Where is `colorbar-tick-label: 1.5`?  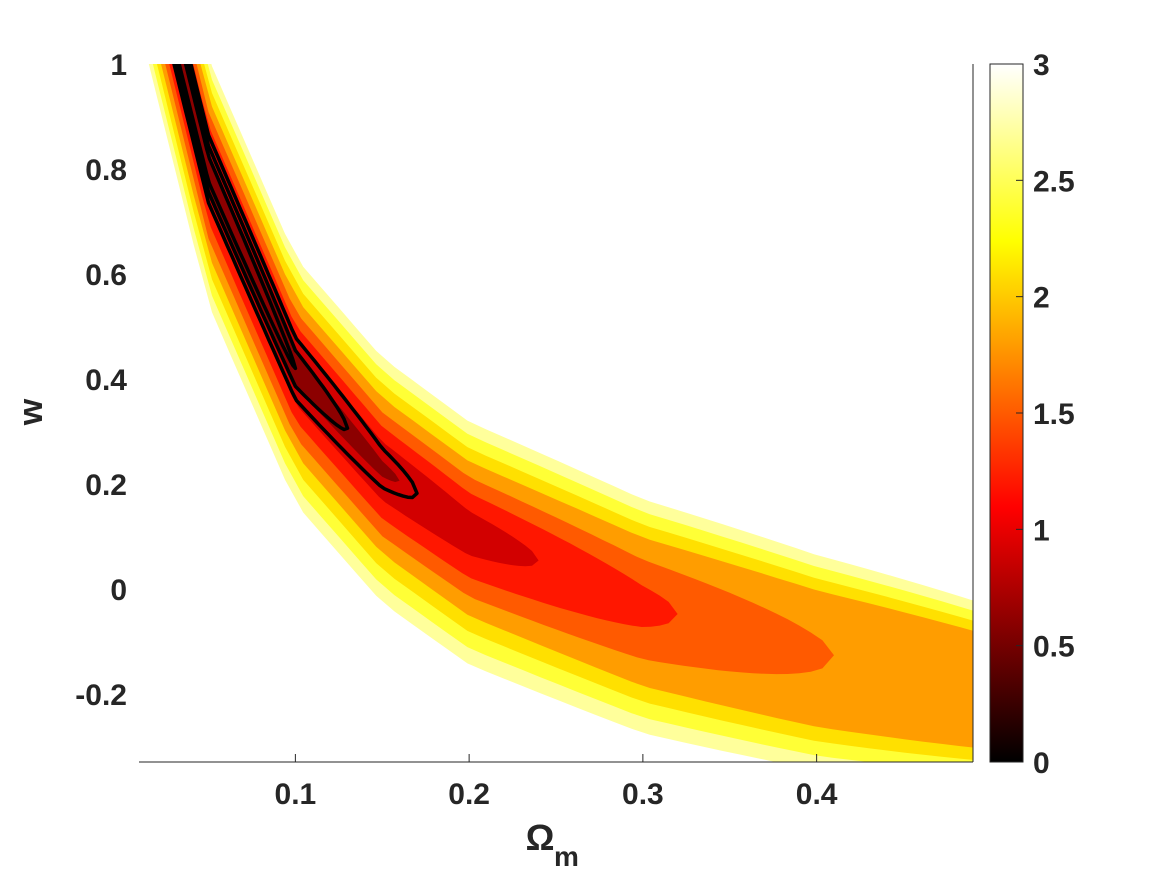 colorbar-tick-label: 1.5 is located at coordinates (1054, 414).